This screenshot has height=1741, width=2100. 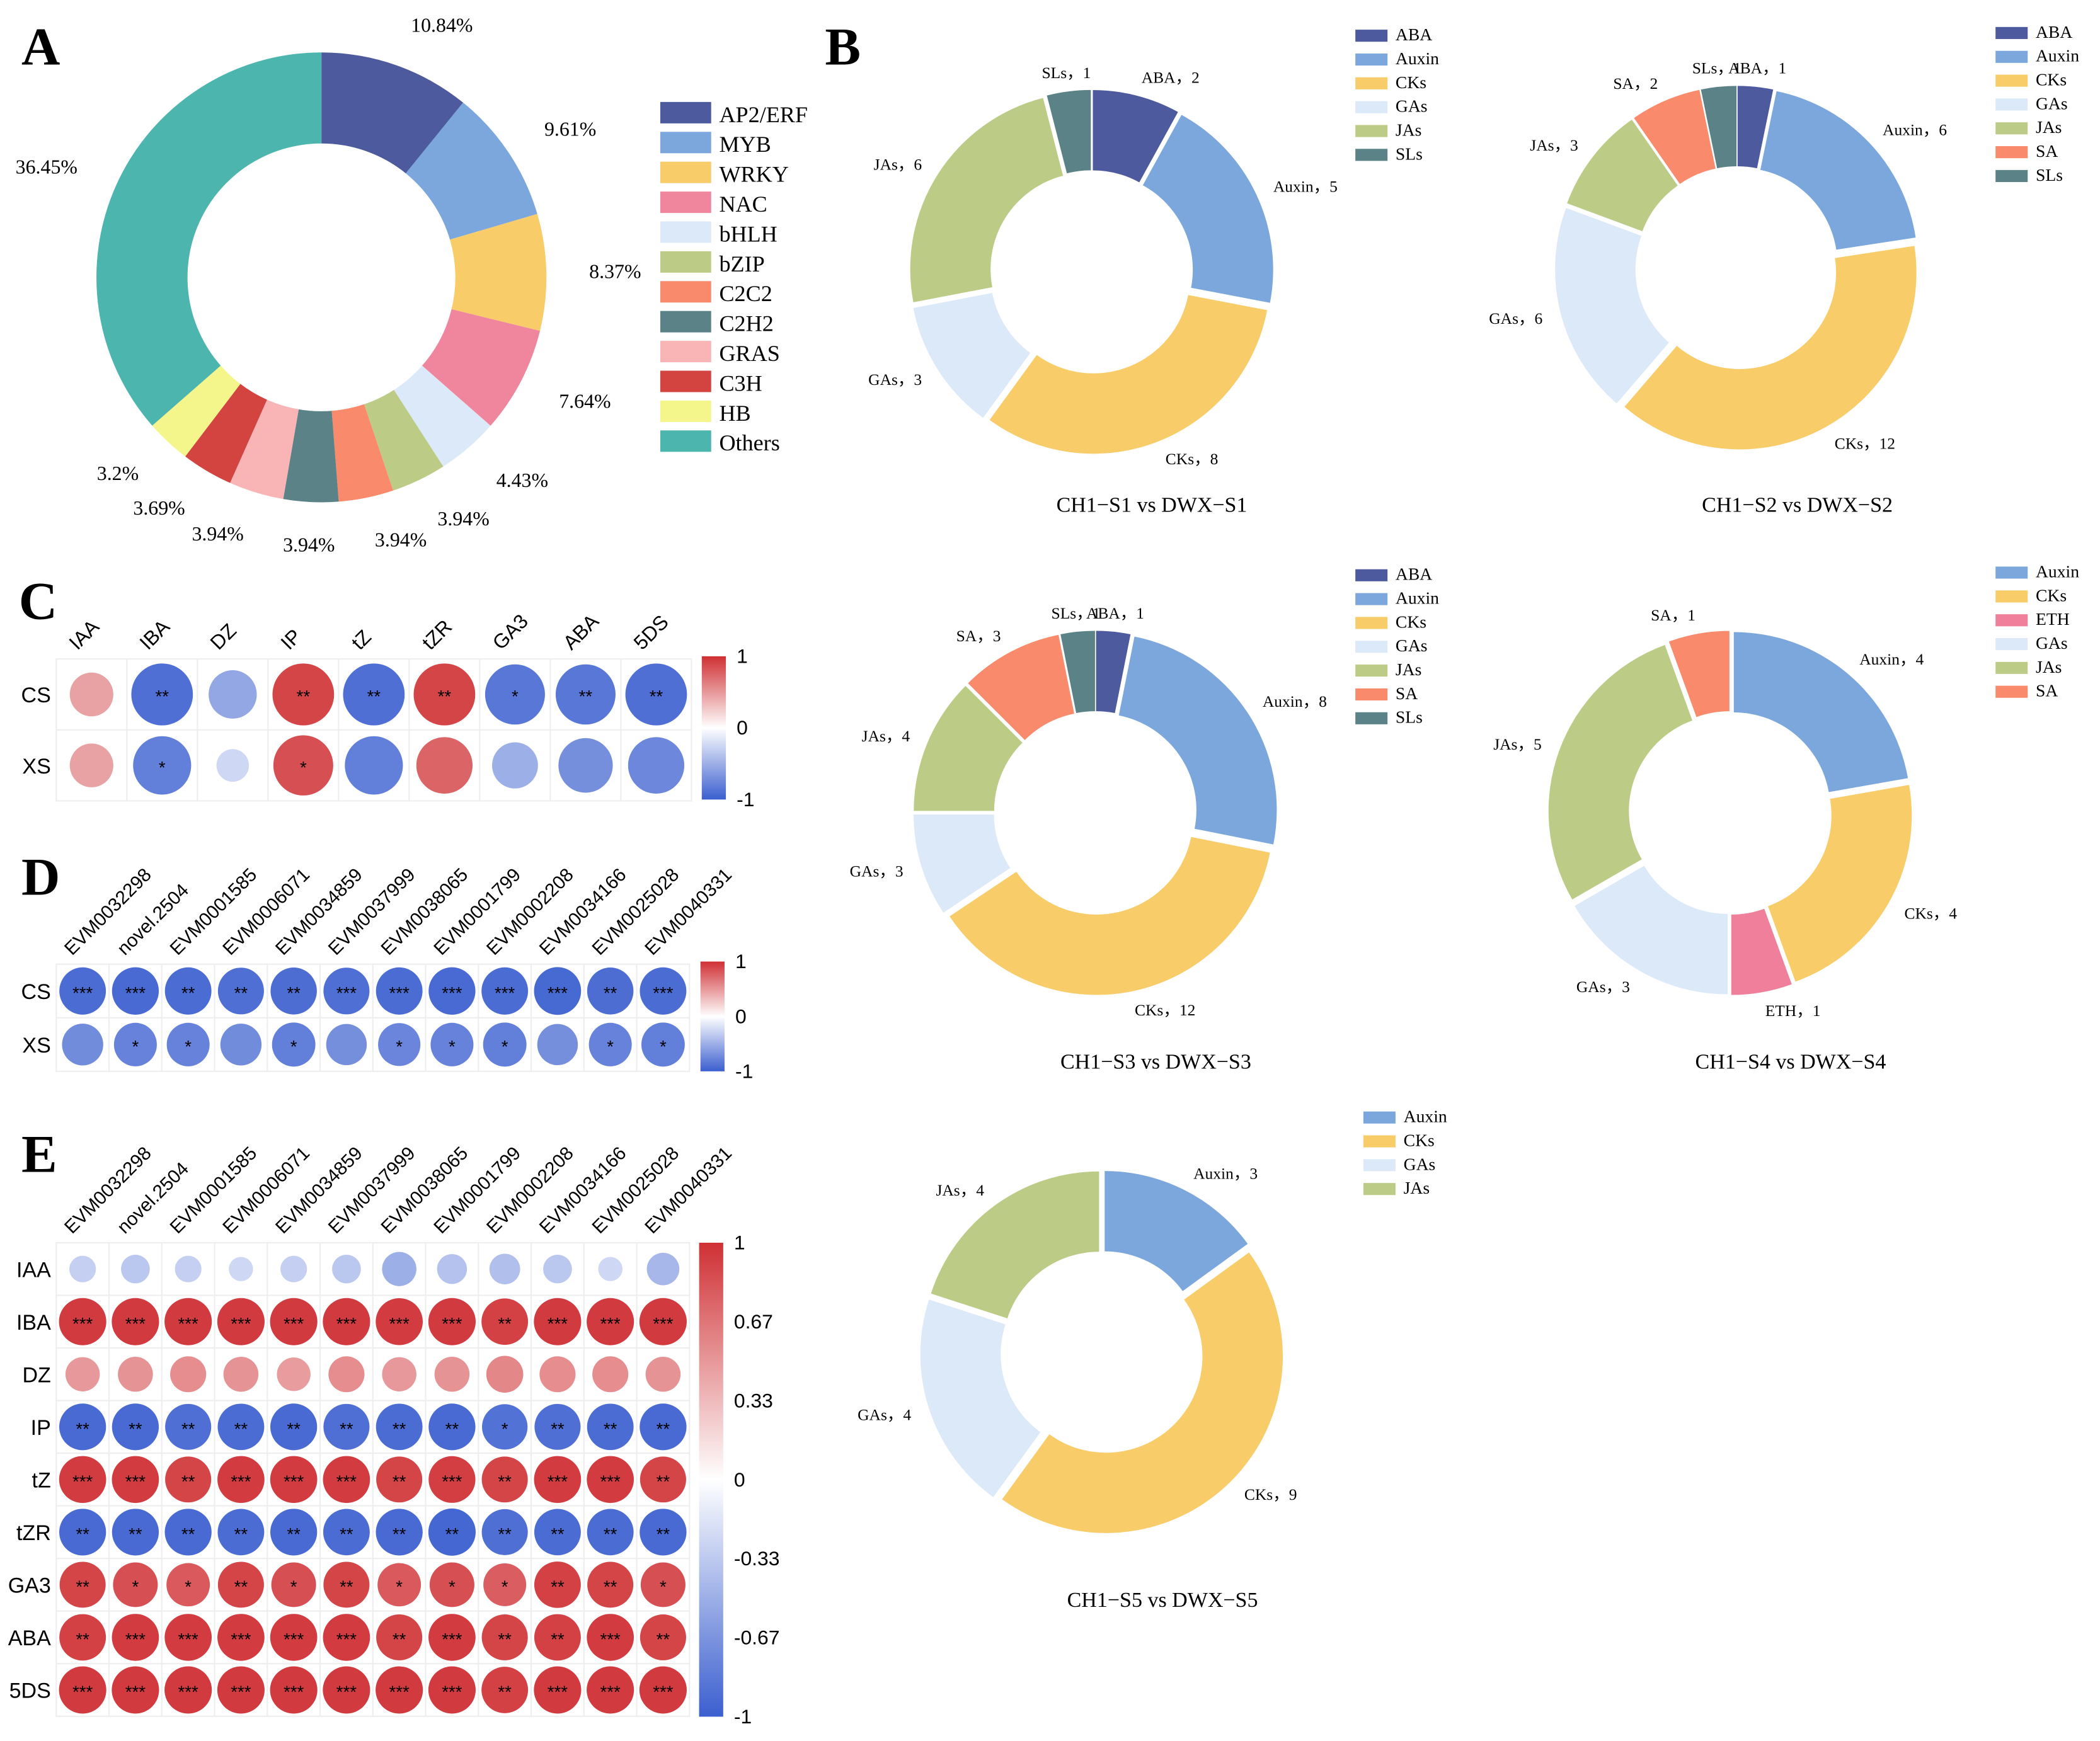 What do you see at coordinates (1412, 106) in the screenshot?
I see `legend-label-GAs: GAs` at bounding box center [1412, 106].